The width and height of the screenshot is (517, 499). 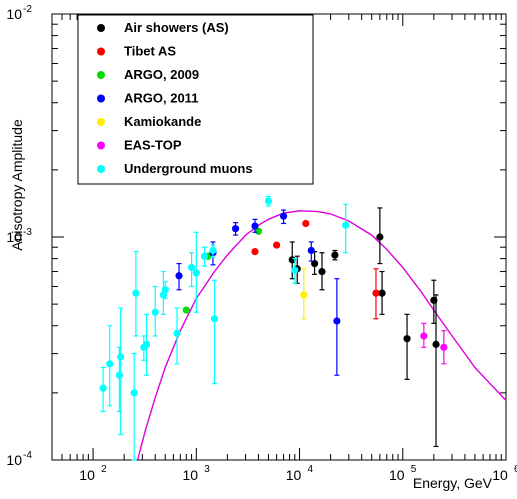 I want to click on x-axis-title: Energy, GeV, so click(x=453, y=483).